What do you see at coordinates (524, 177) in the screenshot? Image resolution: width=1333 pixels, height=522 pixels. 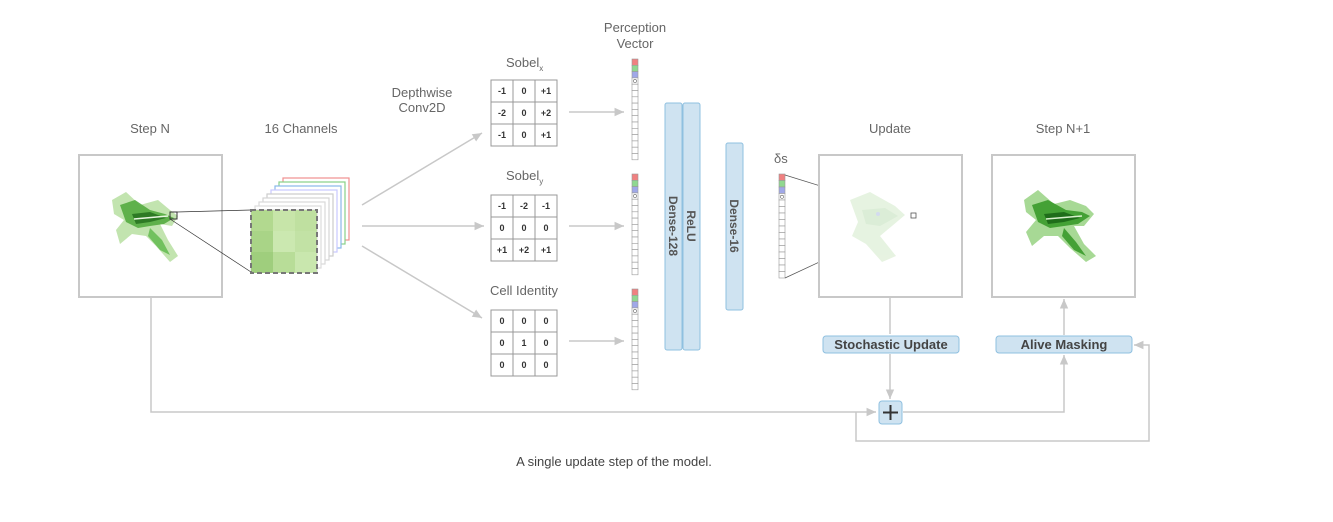 I see `sobel-y-label: Sobely` at bounding box center [524, 177].